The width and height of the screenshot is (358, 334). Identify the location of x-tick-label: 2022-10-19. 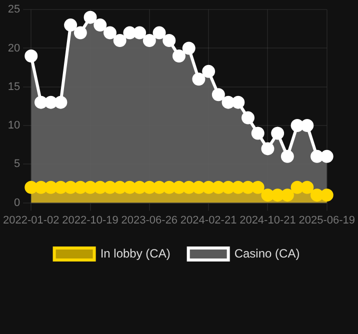
(90, 220).